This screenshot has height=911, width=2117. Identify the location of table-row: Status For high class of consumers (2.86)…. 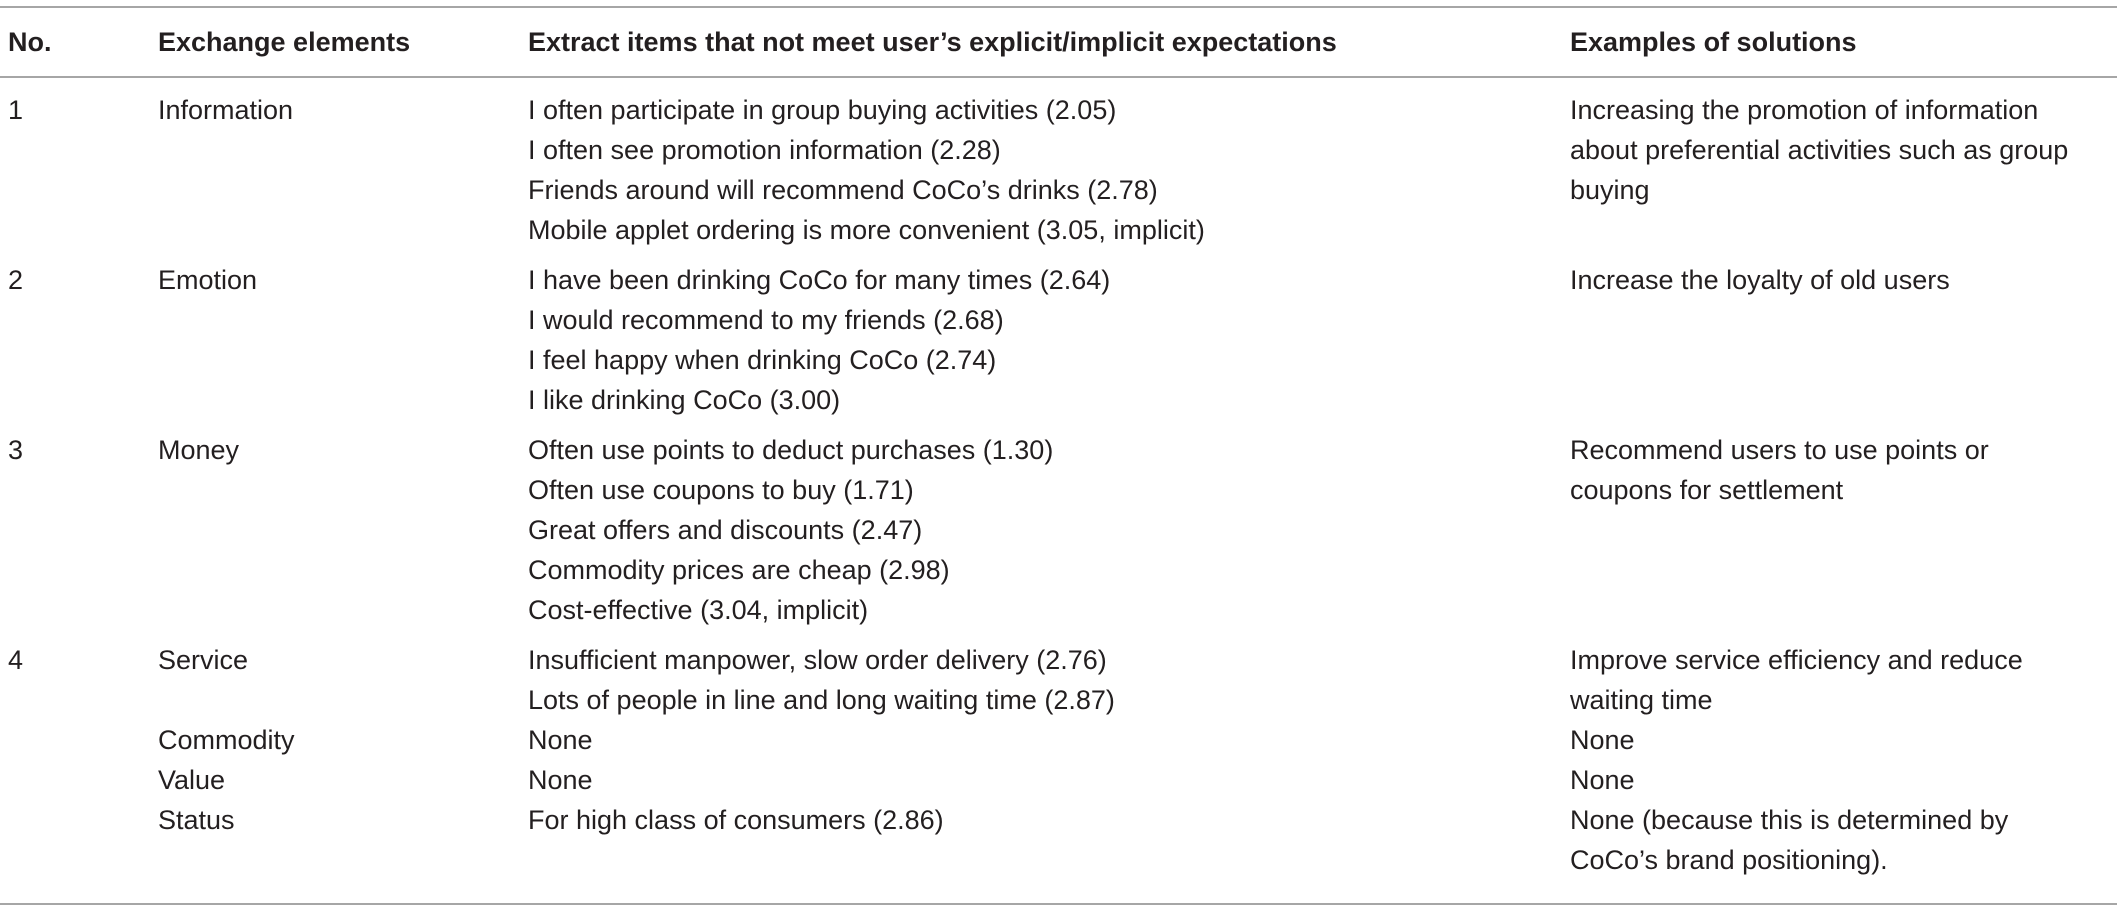
(1058, 842).